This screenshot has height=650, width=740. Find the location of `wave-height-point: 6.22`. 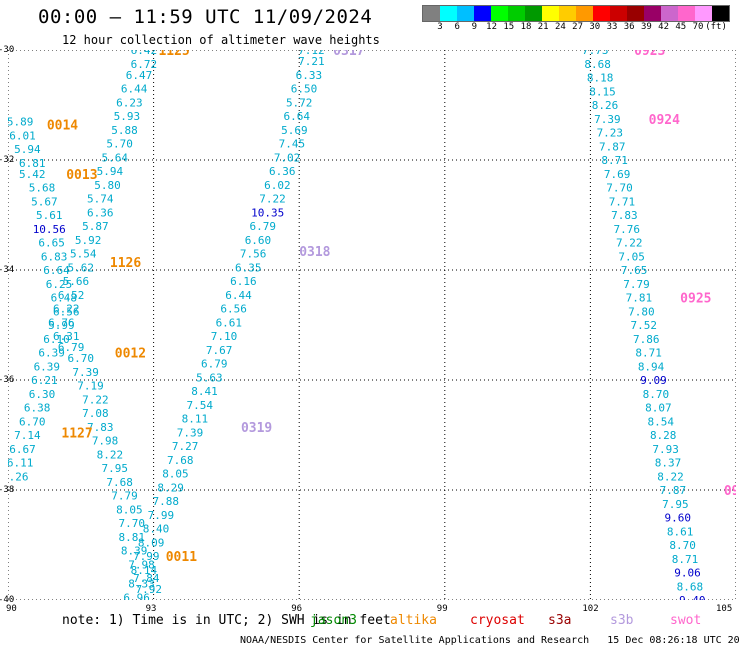

wave-height-point: 6.22 is located at coordinates (66, 309).